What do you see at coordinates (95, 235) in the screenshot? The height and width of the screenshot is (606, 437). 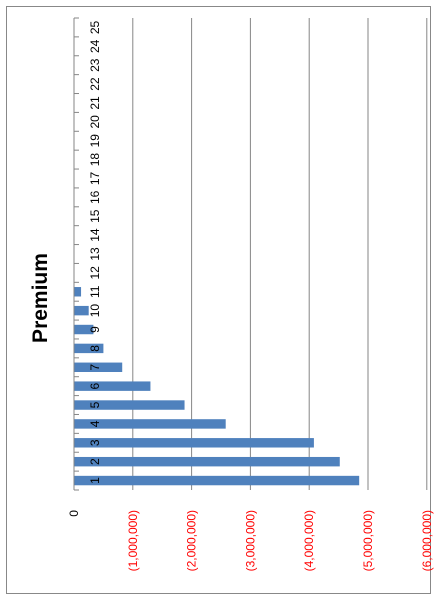 I see `category-label: 14` at bounding box center [95, 235].